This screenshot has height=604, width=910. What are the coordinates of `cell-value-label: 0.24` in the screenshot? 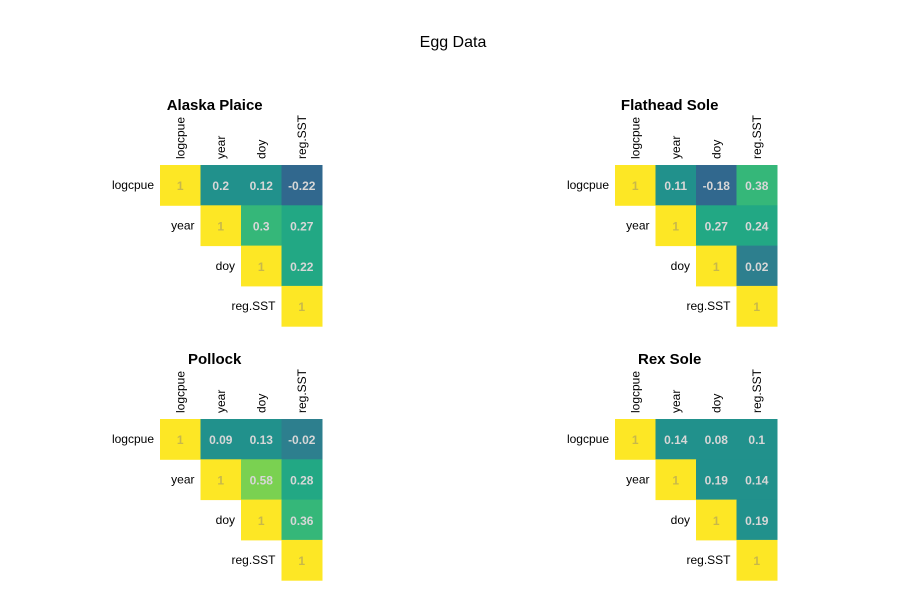 It's located at (757, 226).